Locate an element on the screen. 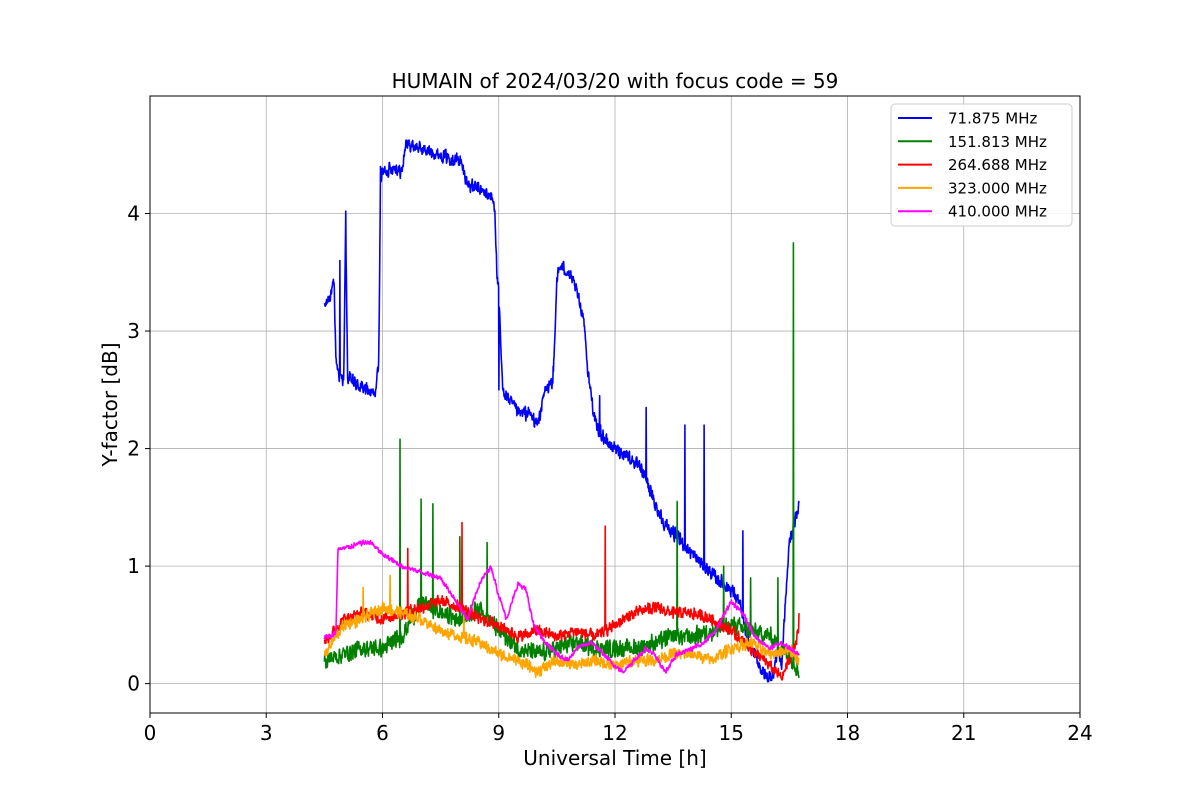 This screenshot has height=800, width=1200. x-tick-label: 15 is located at coordinates (731, 733).